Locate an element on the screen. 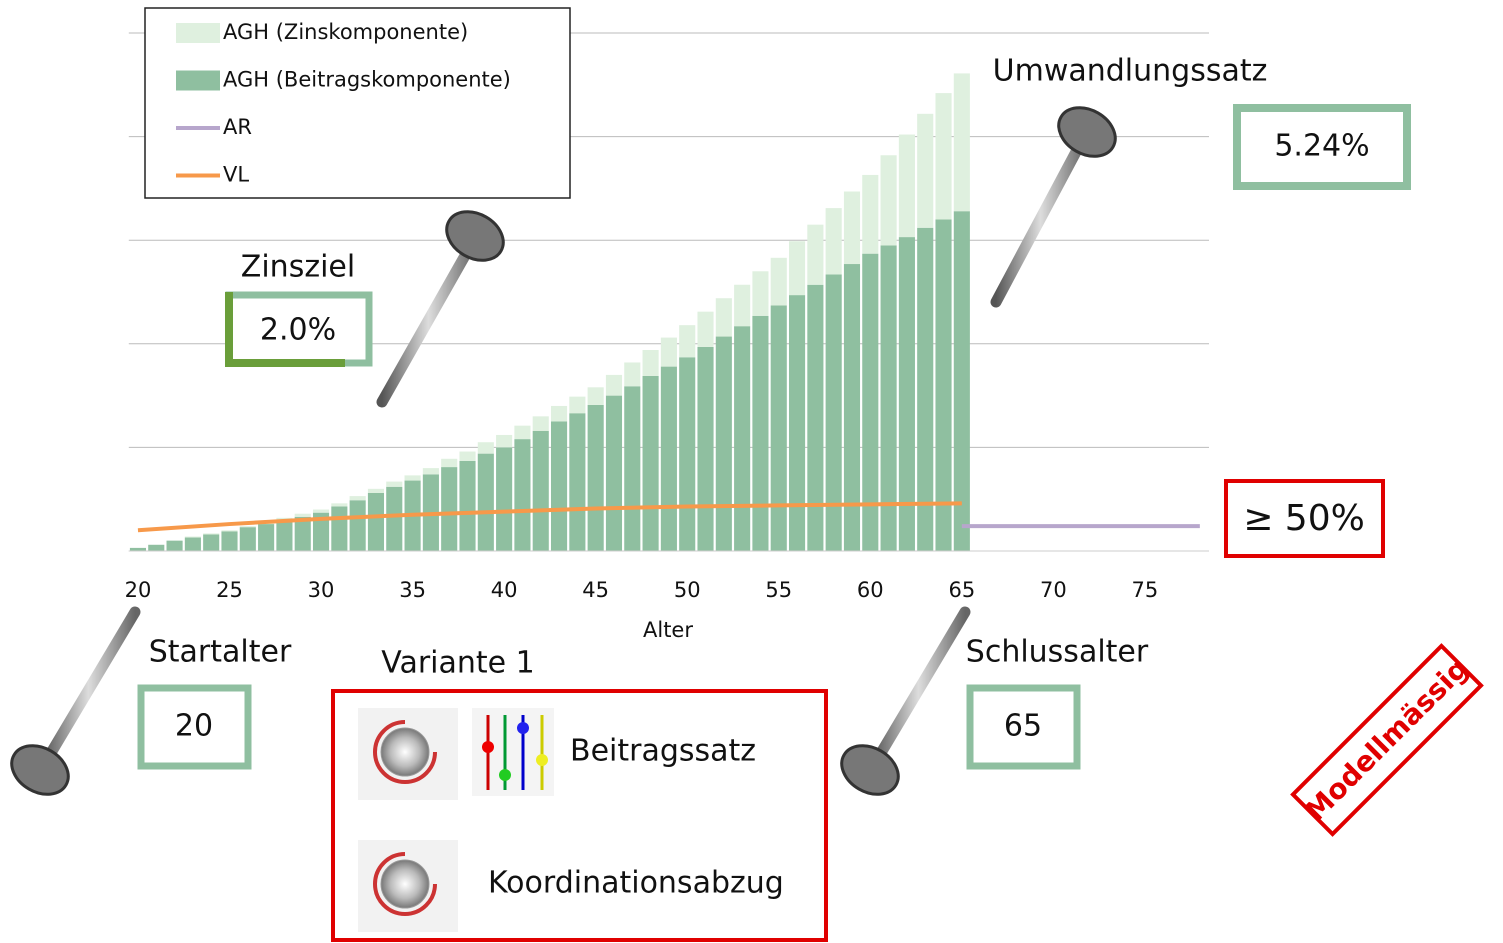  x-tick-label: 75 is located at coordinates (1145, 590).